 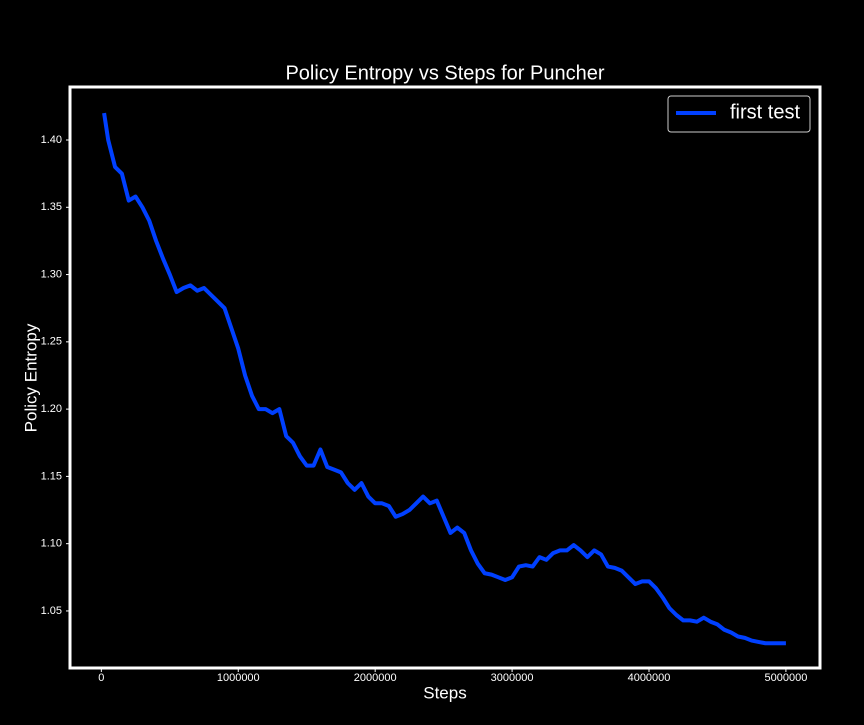 I want to click on legend-box, so click(x=739, y=114).